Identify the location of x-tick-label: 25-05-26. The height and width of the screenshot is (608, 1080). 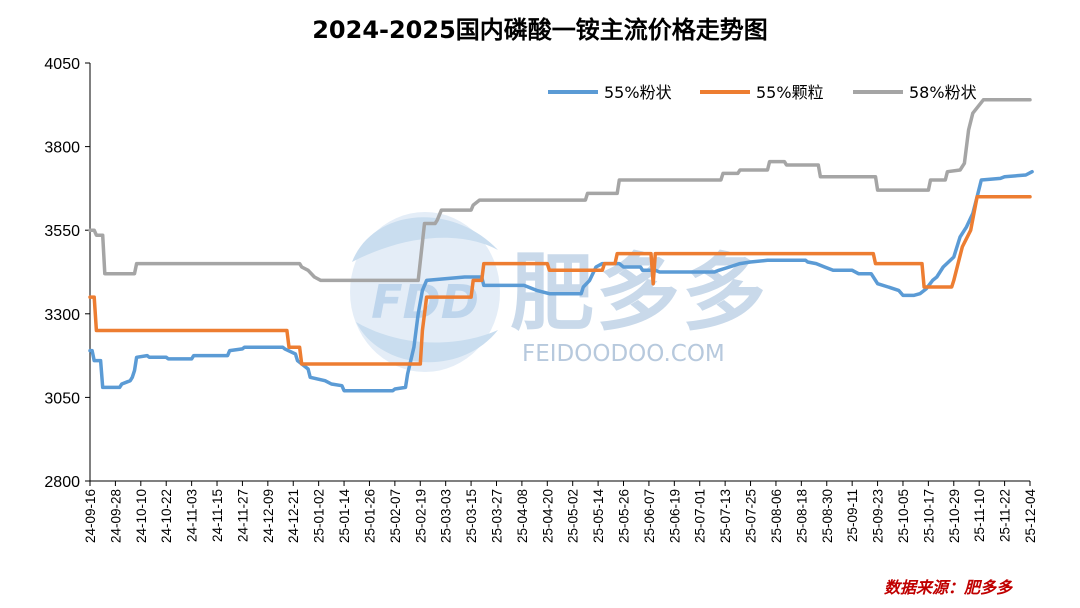
(624, 516).